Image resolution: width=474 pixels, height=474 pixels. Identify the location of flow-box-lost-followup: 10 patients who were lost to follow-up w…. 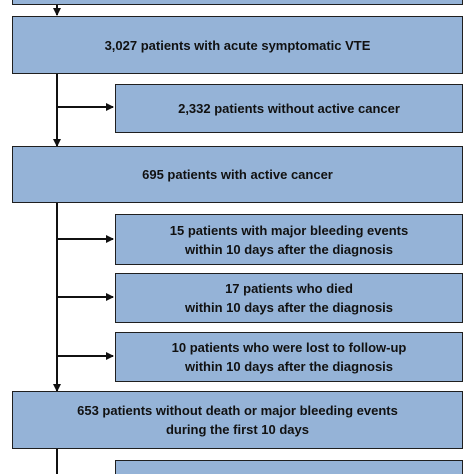
(289, 357).